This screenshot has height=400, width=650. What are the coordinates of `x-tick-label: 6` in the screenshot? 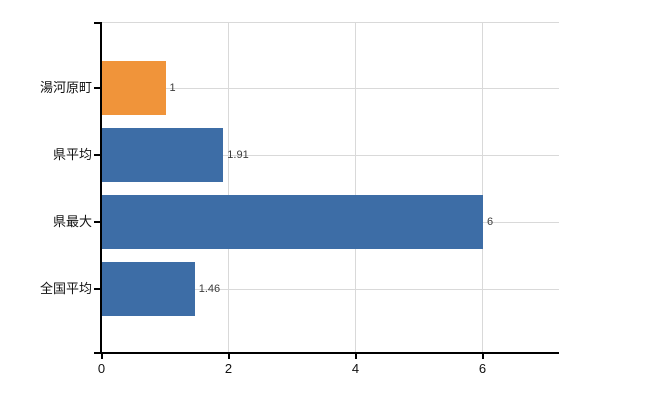 It's located at (482, 368).